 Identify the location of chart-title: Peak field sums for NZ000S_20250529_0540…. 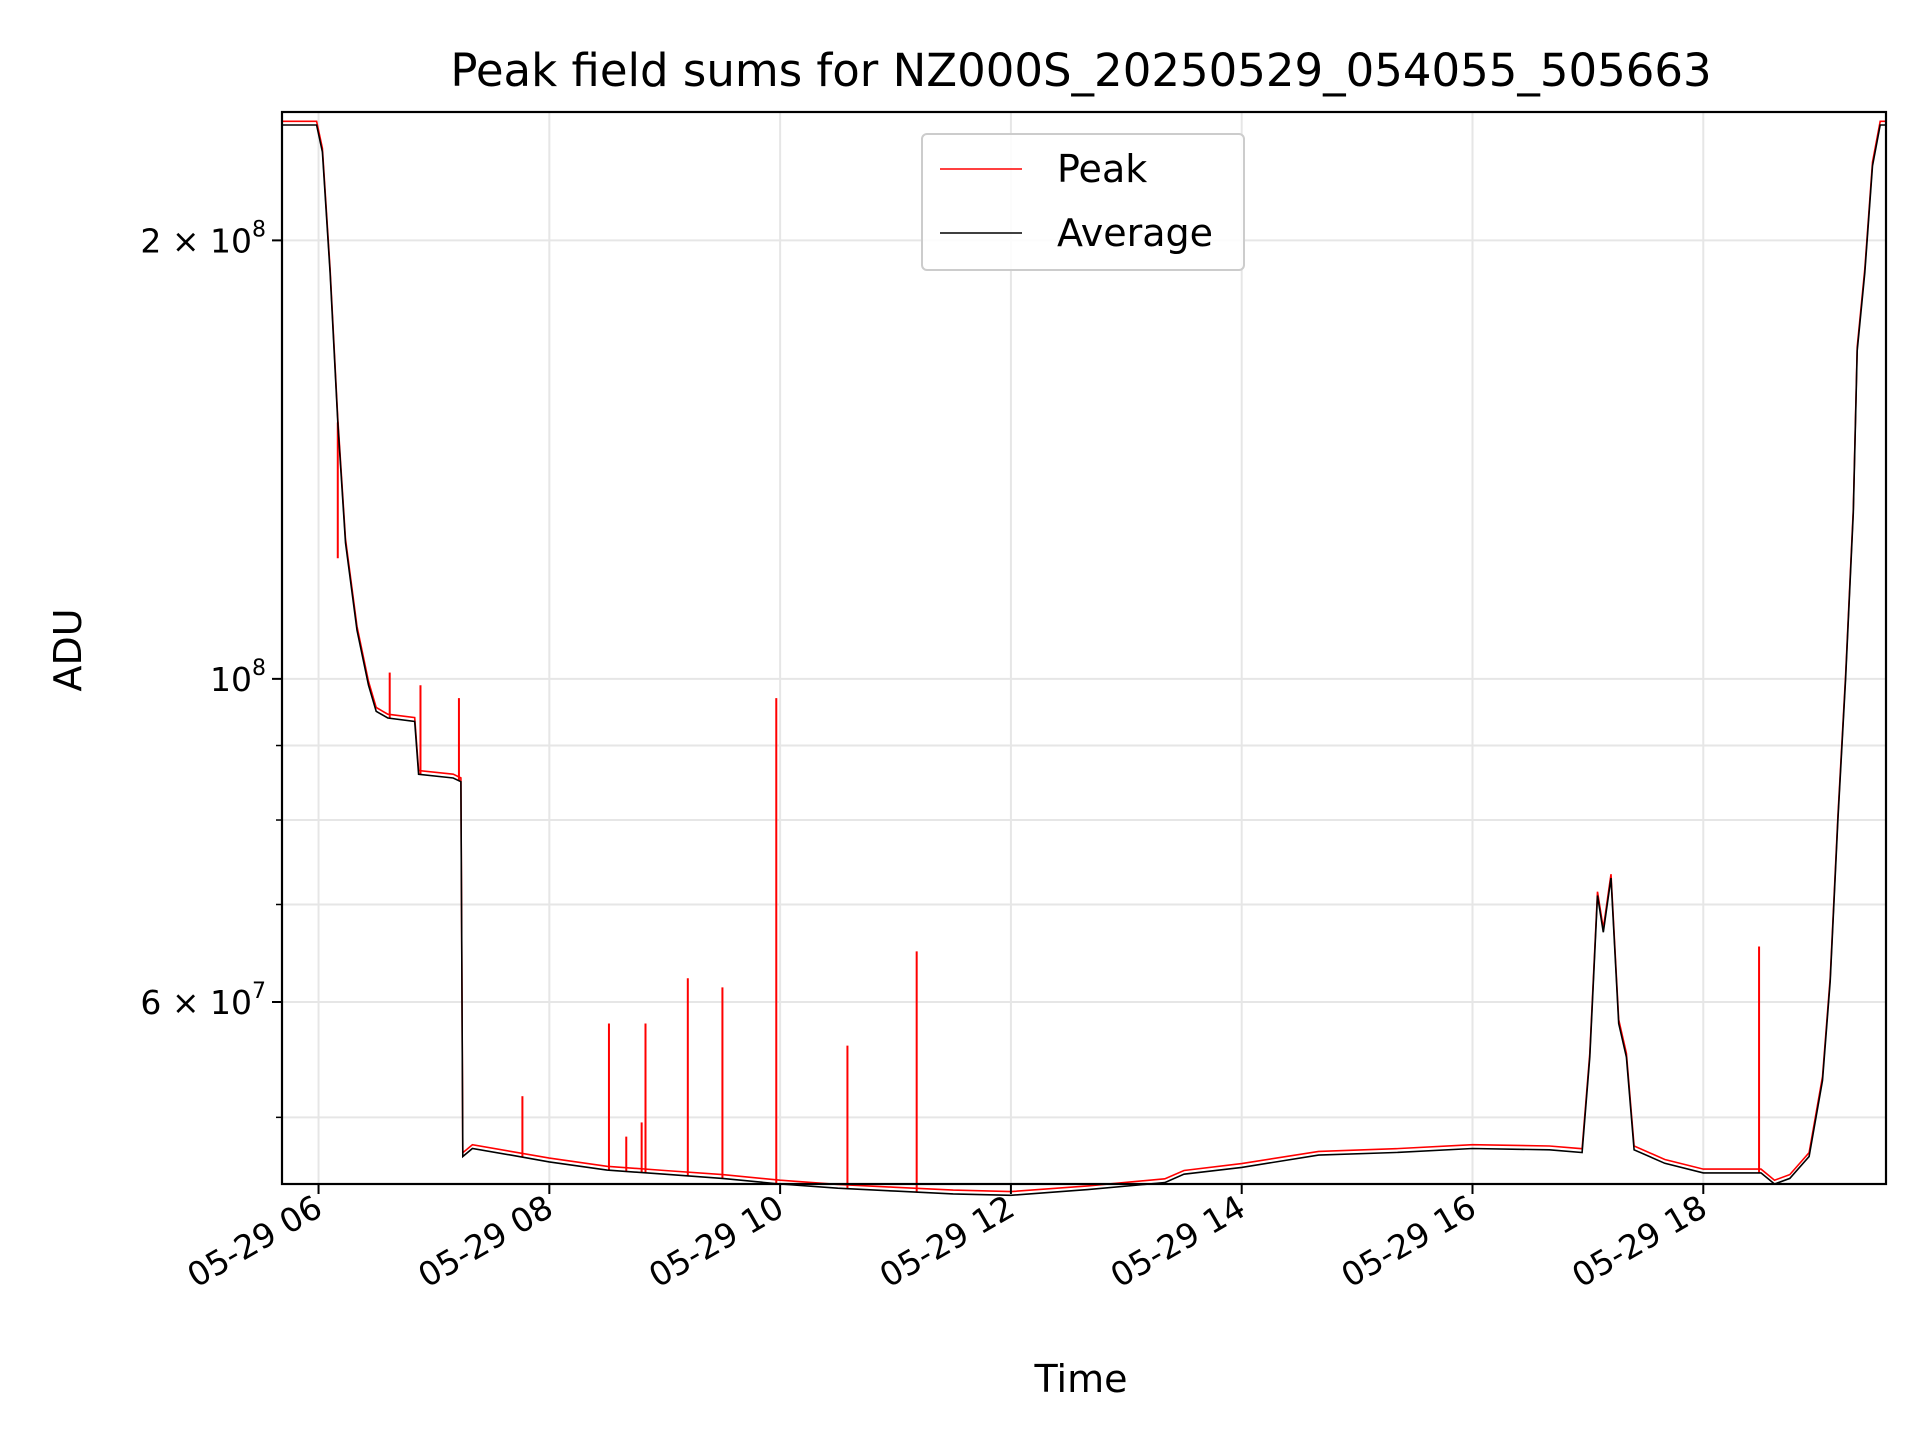
(1080, 70).